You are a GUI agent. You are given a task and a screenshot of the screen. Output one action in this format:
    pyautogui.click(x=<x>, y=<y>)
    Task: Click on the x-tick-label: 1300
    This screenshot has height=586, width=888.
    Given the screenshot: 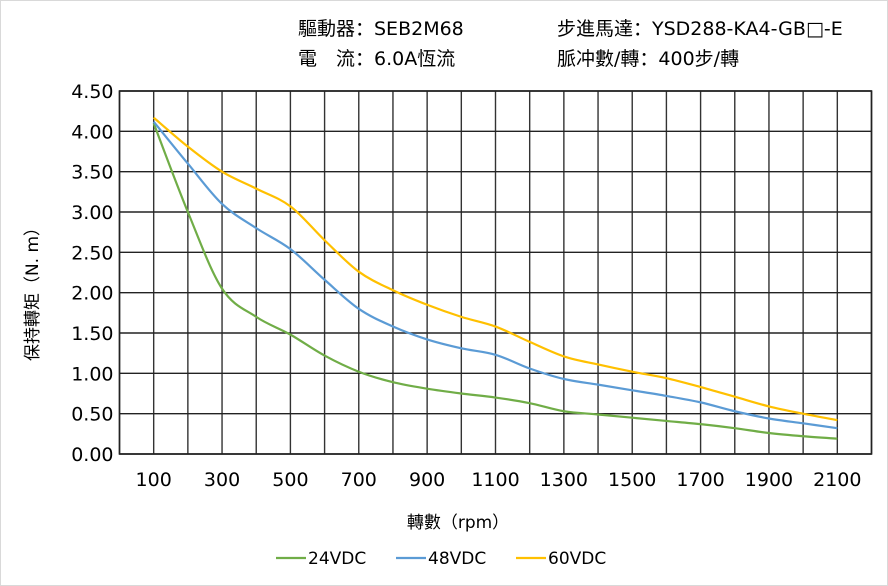 What is the action you would take?
    pyautogui.click(x=564, y=480)
    